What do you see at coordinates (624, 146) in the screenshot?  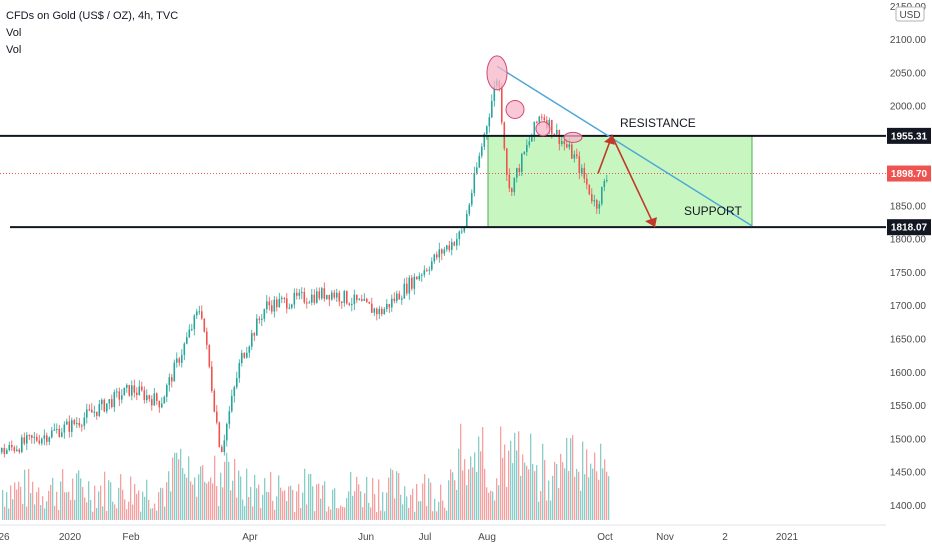 I see `descending-trendline` at bounding box center [624, 146].